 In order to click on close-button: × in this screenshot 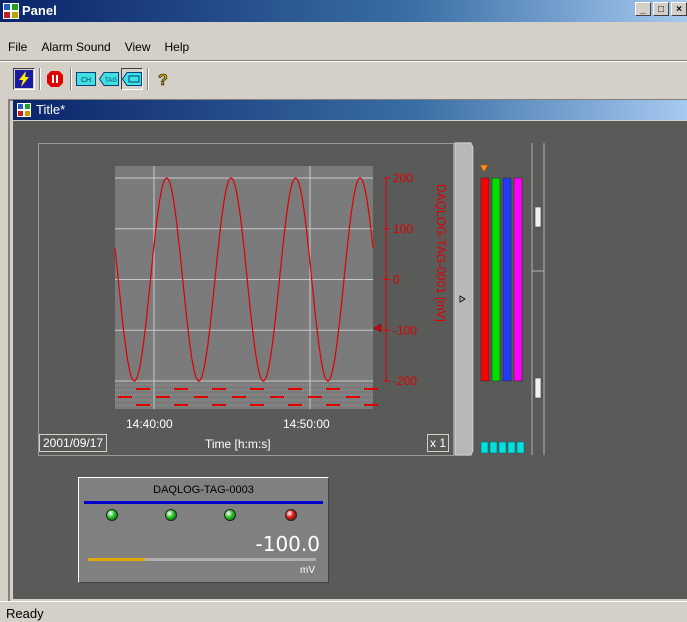, I will do `click(679, 9)`.